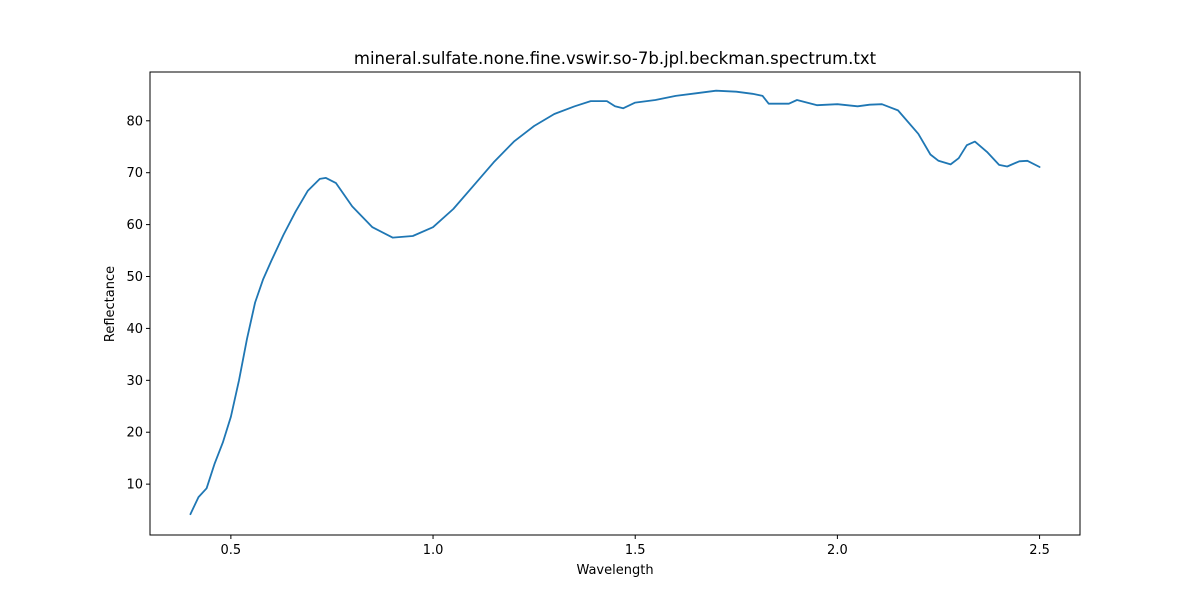  I want to click on x-tick-label: 1.0, so click(433, 550).